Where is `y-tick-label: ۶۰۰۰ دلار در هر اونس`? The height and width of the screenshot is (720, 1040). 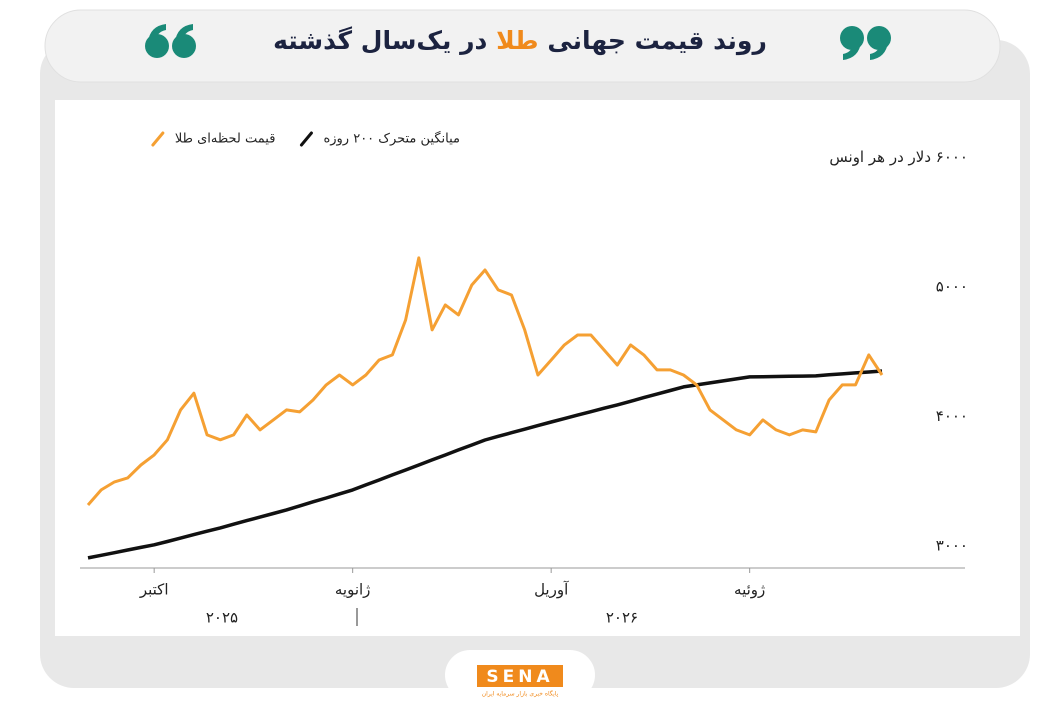 y-tick-label: ۶۰۰۰ دلار در هر اونس is located at coordinates (898, 157).